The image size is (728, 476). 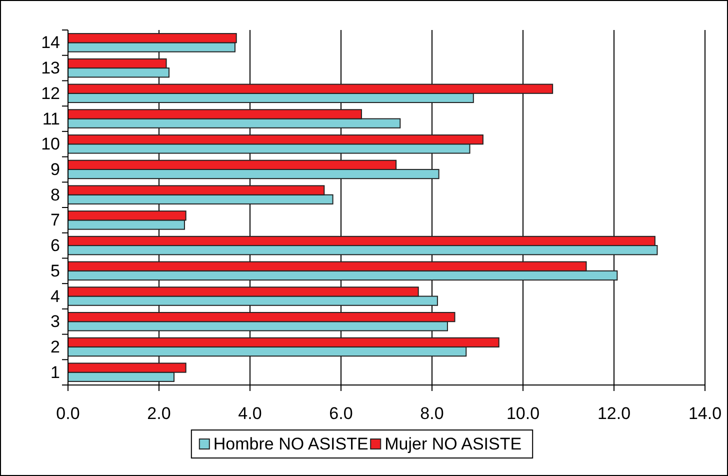 I want to click on x-tick-label: 10.0, so click(x=523, y=413).